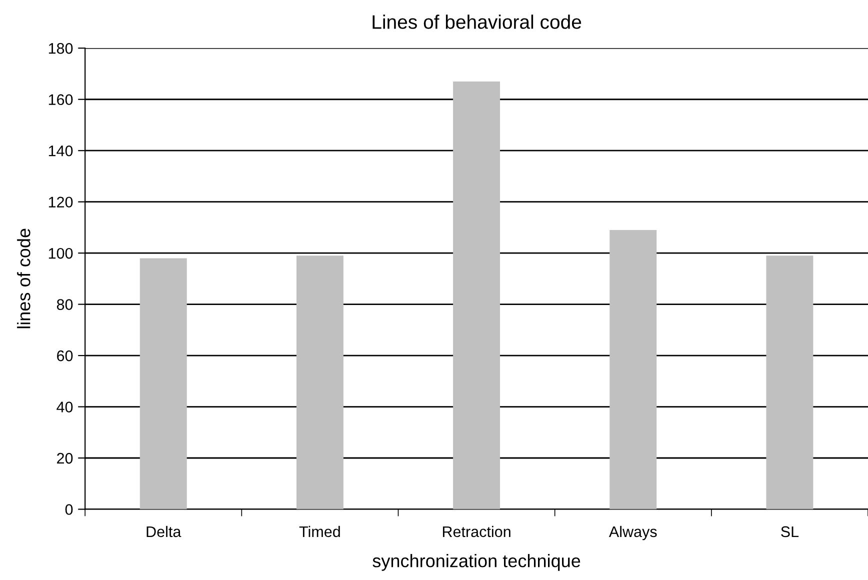 The height and width of the screenshot is (580, 868). I want to click on x-tick-label: Always, so click(632, 533).